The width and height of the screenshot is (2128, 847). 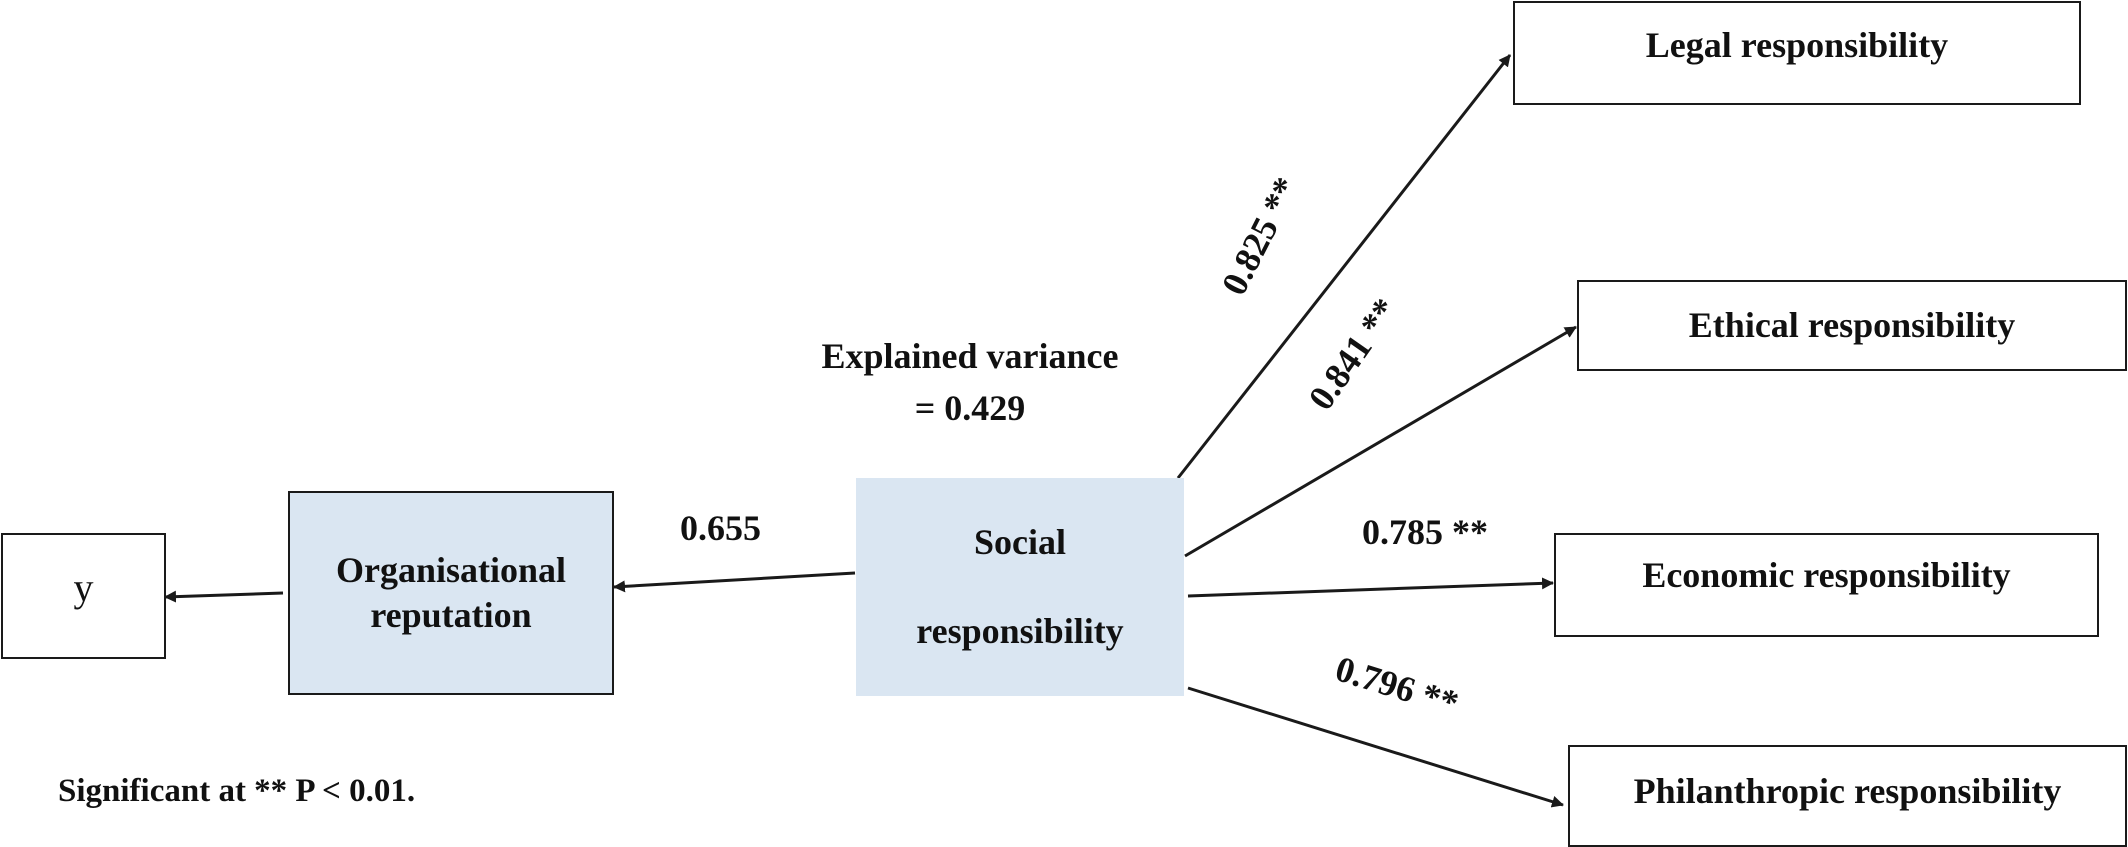 What do you see at coordinates (1020, 631) in the screenshot?
I see `node-sr-line2: responsibility` at bounding box center [1020, 631].